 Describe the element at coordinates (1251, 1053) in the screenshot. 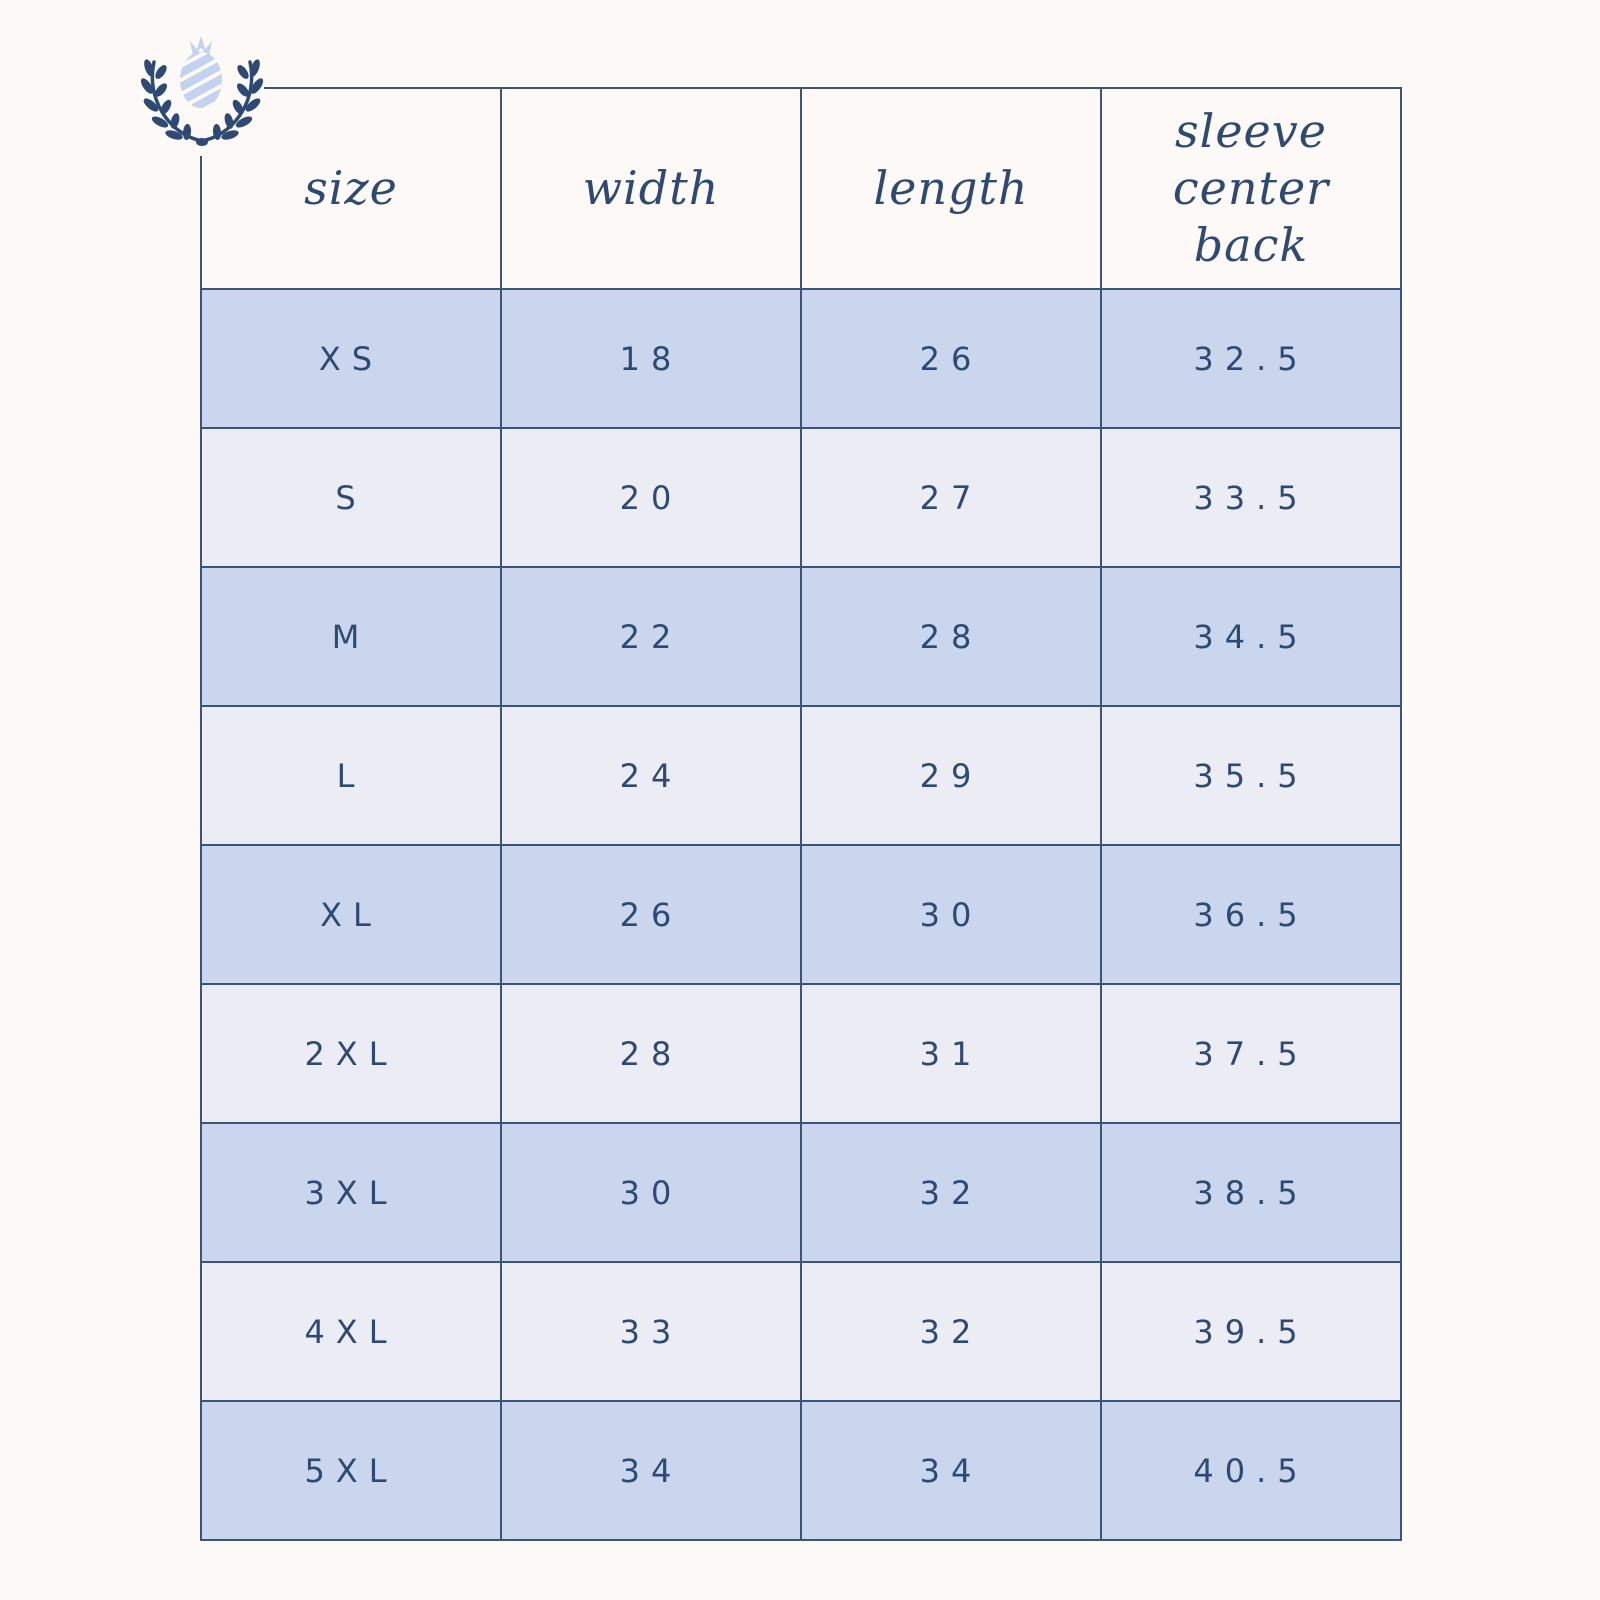

I see `cell-sleeve: 37.5` at that location.